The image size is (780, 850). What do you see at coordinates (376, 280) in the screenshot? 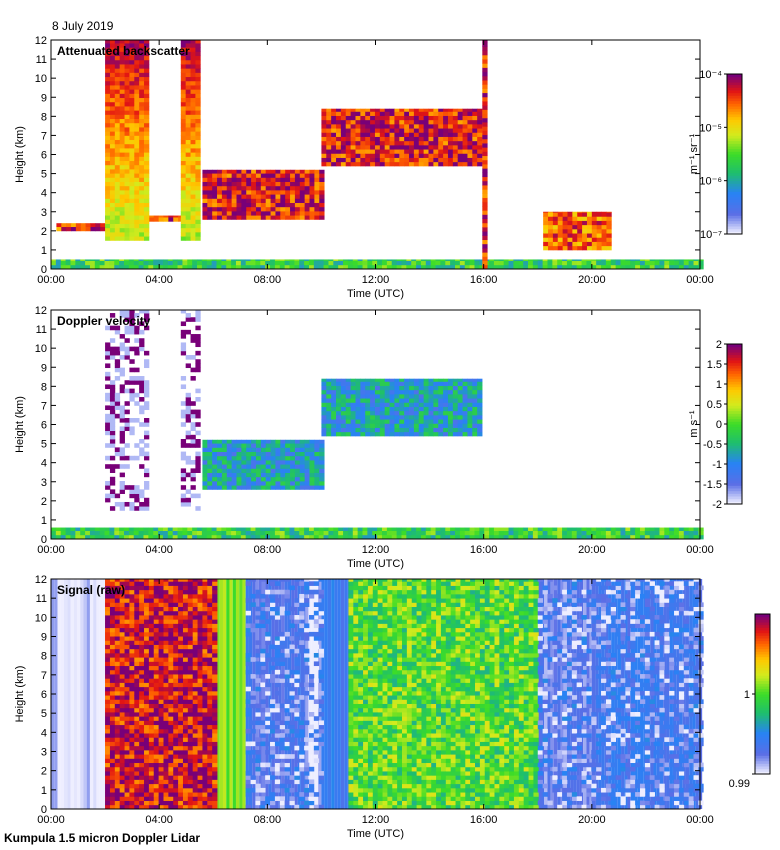
I see `x-tick-label: 12:00` at bounding box center [376, 280].